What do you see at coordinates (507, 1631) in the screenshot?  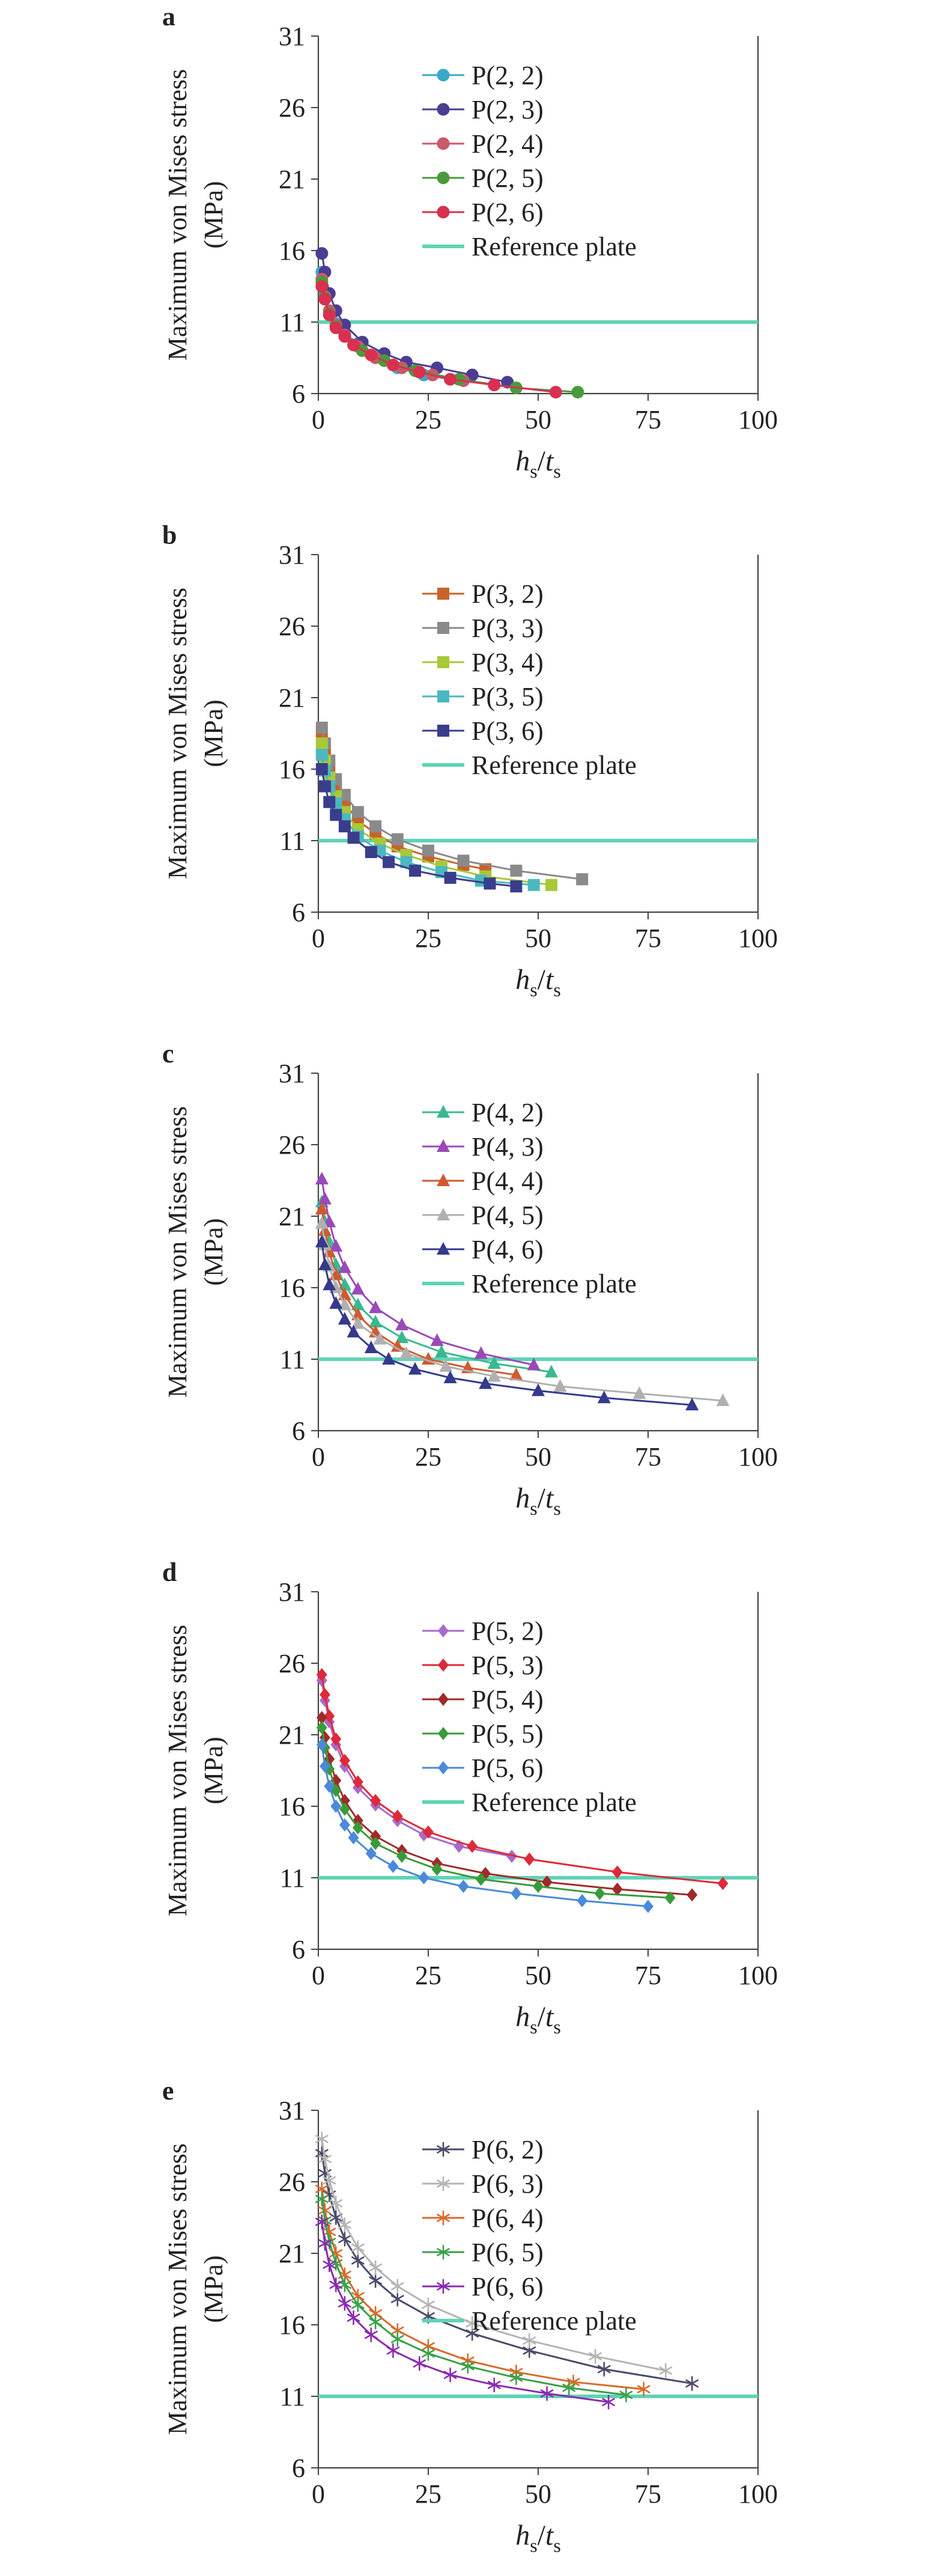 I see `legend-label: P(5, 2)` at bounding box center [507, 1631].